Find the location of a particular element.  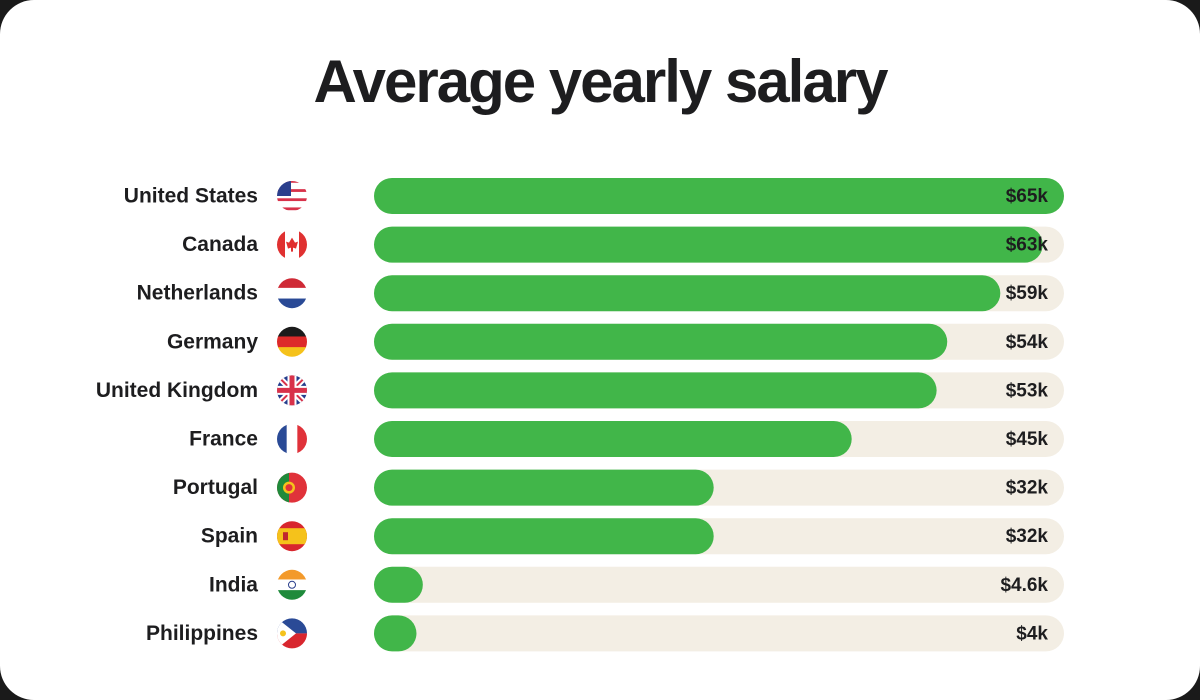

value-label: $4k is located at coordinates (1032, 633).